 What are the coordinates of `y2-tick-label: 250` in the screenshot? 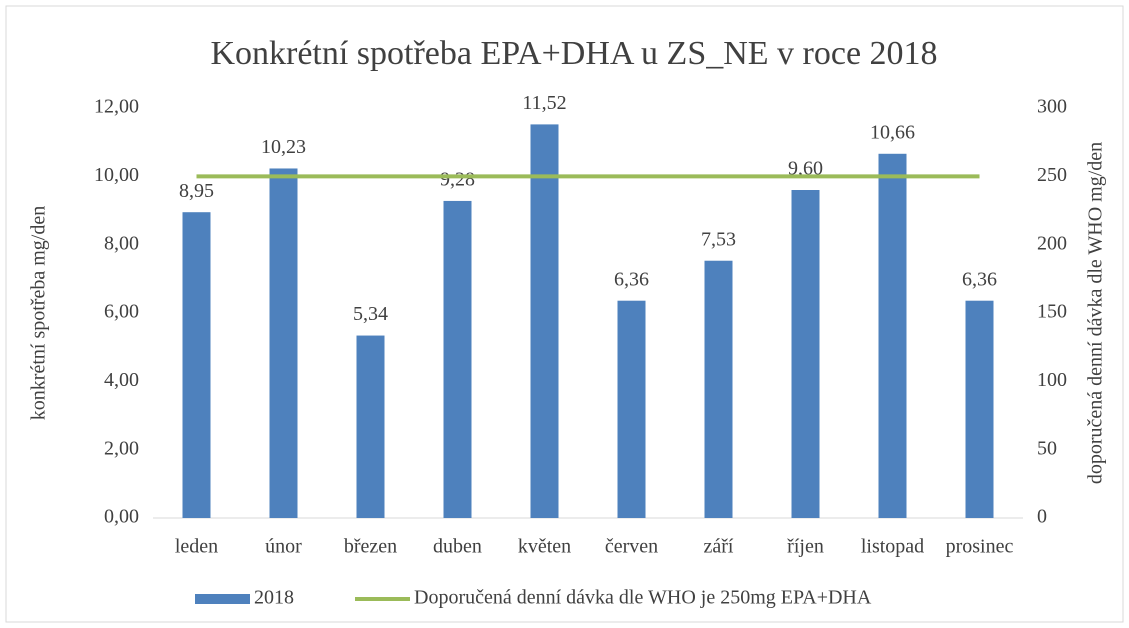 It's located at (1052, 175).